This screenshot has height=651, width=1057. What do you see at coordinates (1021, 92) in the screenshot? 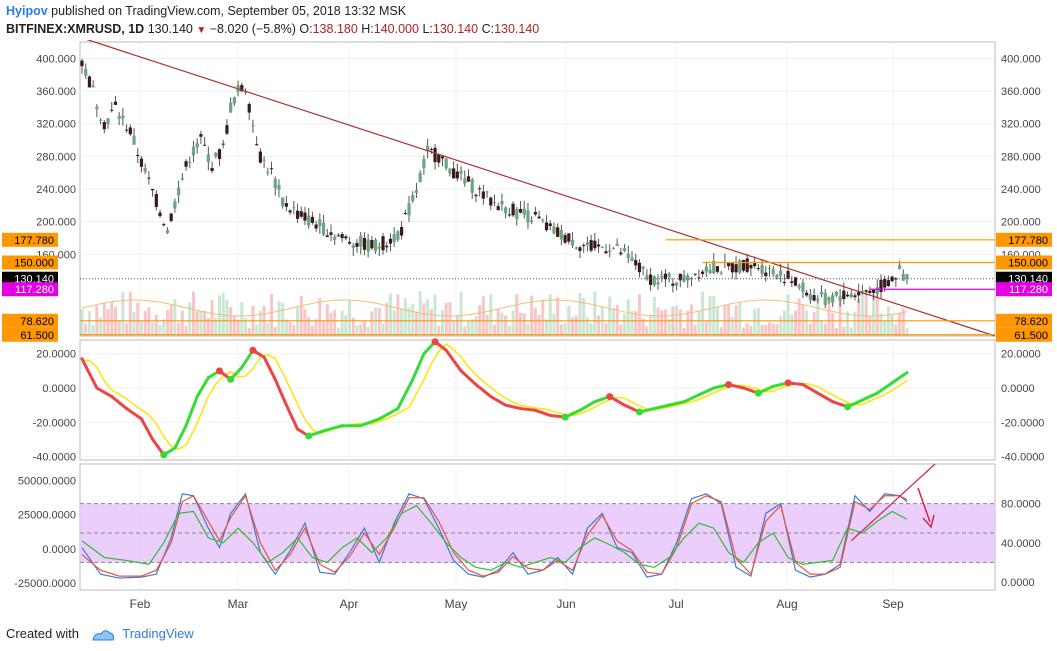
I see `y-tick-right: 360.000` at bounding box center [1021, 92].